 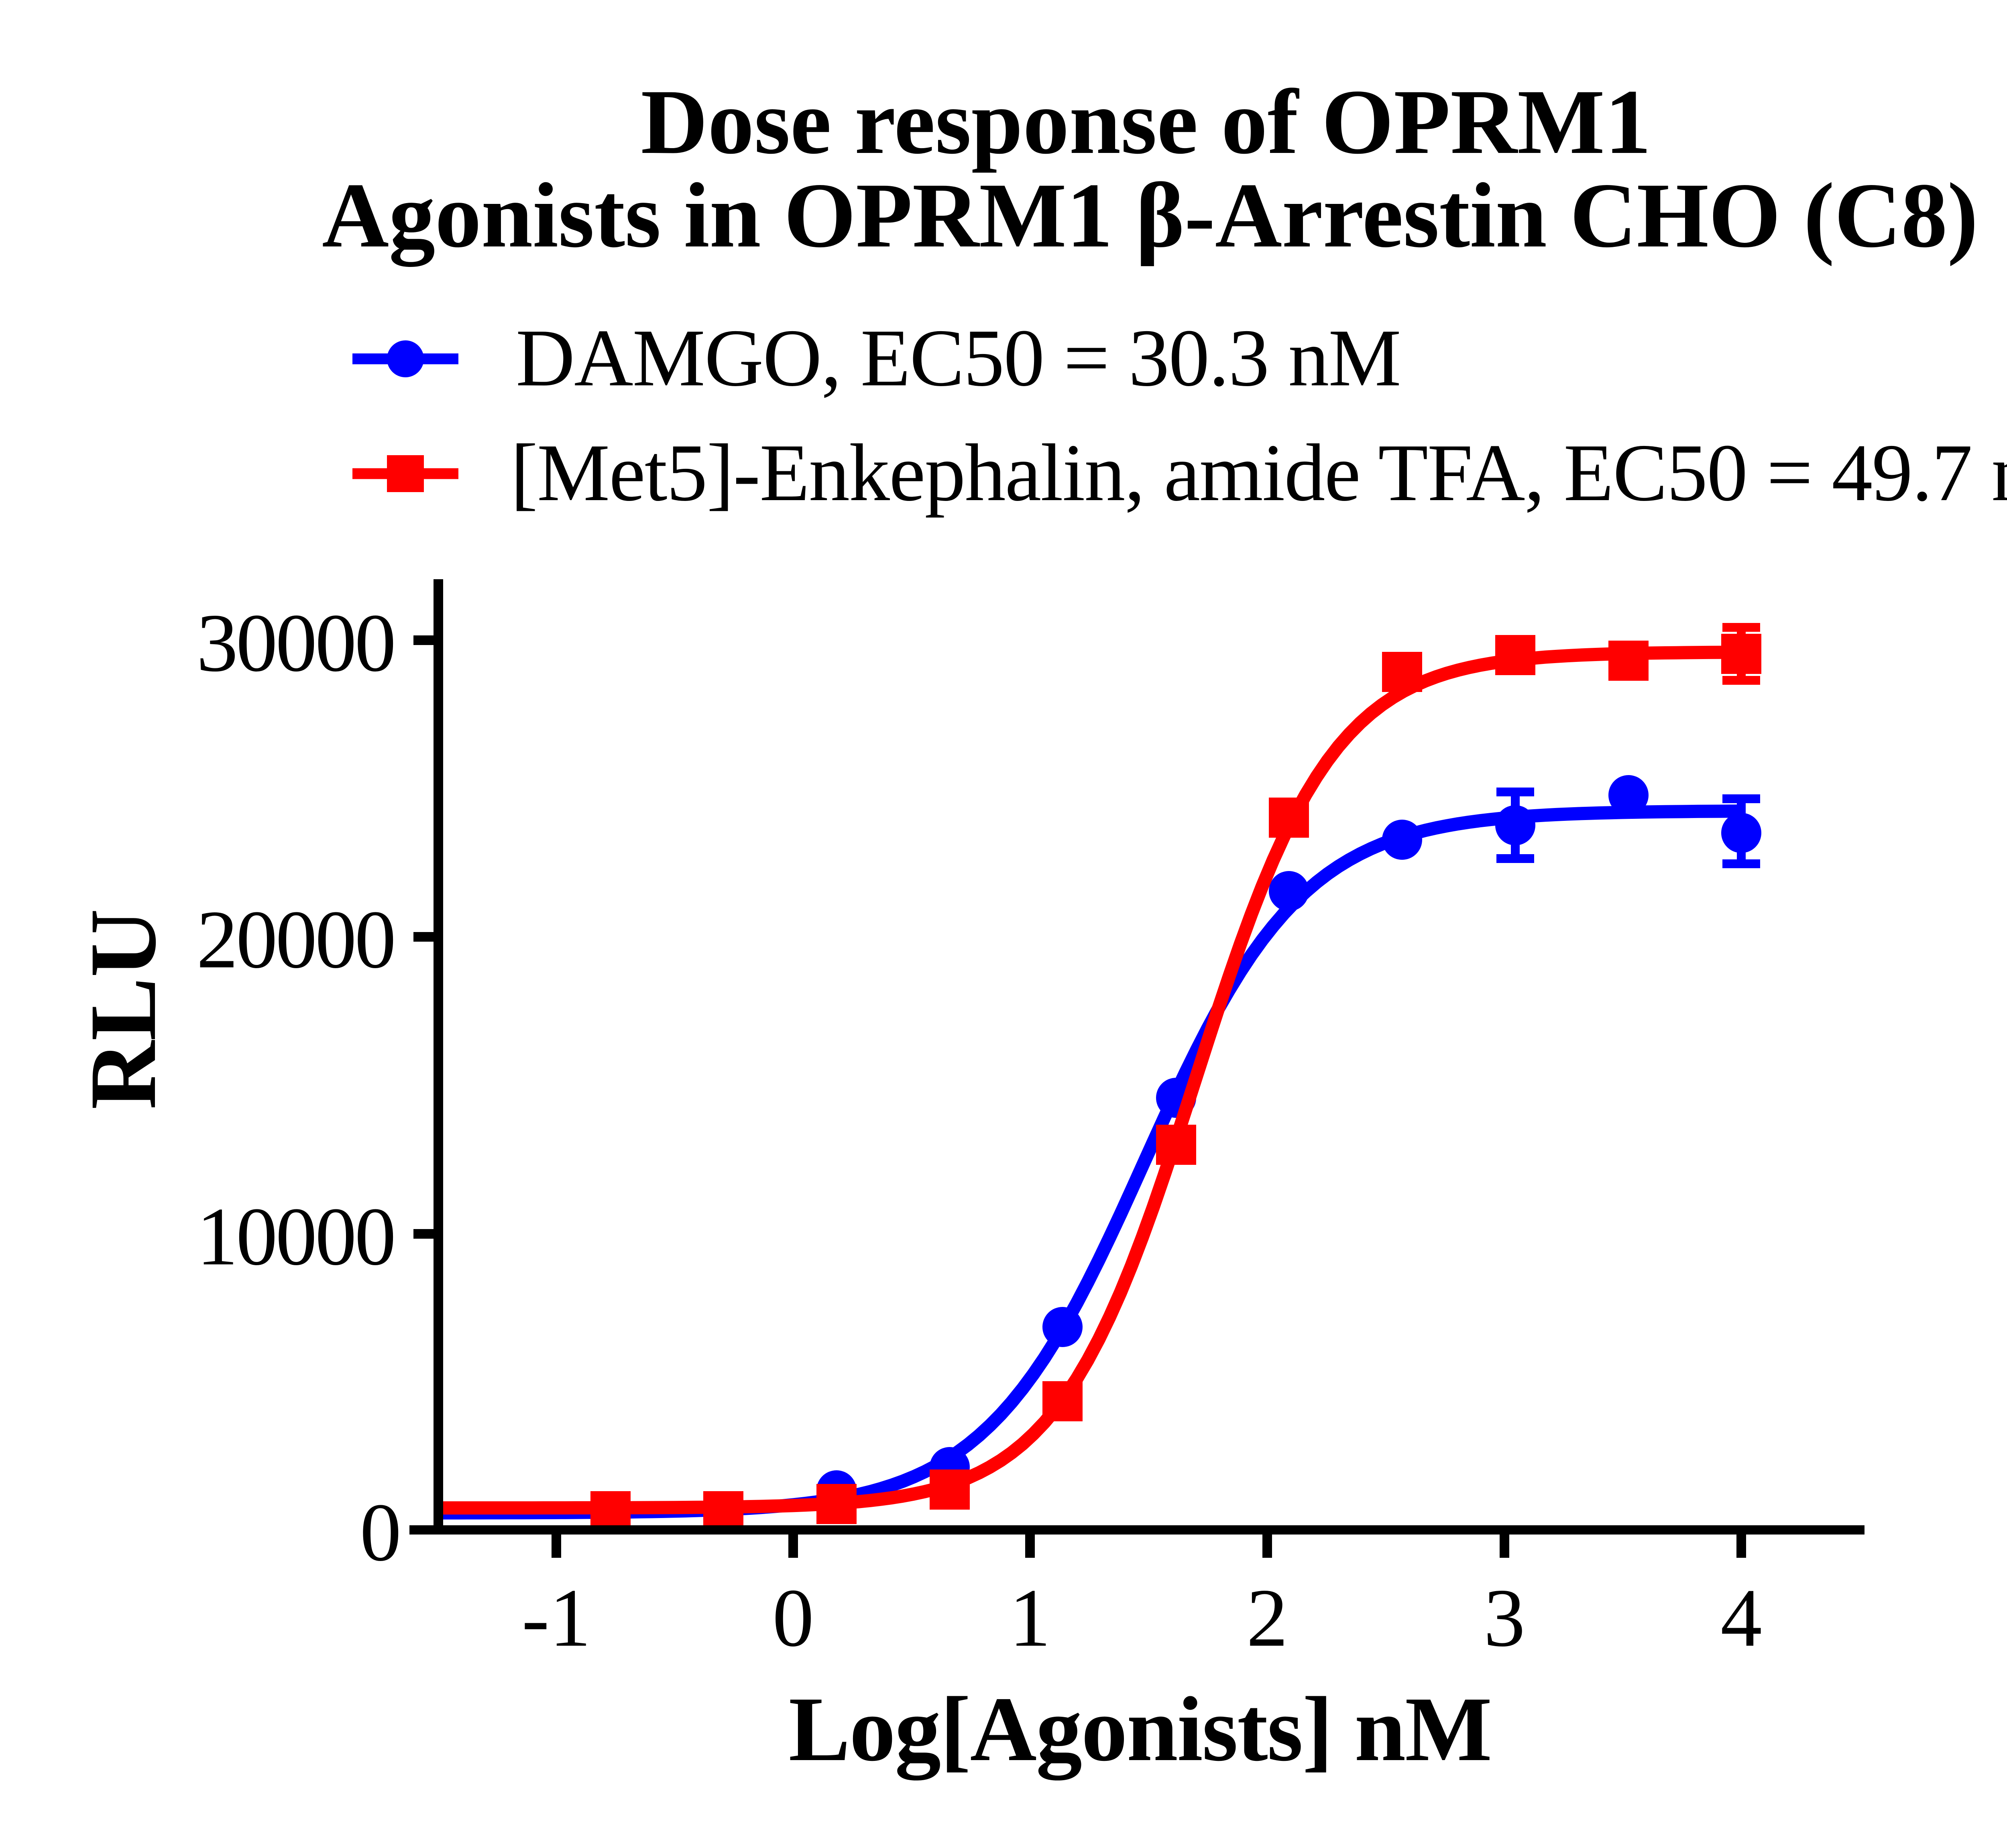 I want to click on svg-text: DAMGO, EC50 = 30.3 nM, so click(x=958, y=358).